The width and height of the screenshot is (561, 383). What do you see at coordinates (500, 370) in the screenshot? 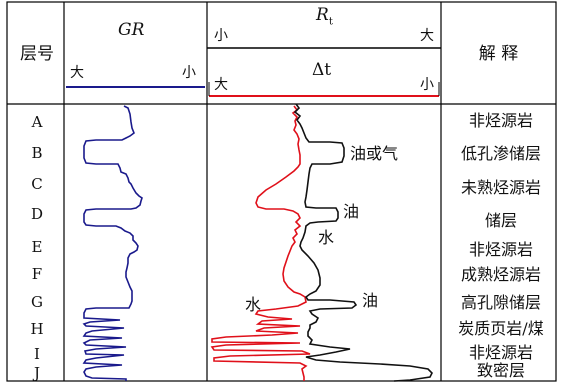
I see `interpretation-label: 致密层` at bounding box center [500, 370].